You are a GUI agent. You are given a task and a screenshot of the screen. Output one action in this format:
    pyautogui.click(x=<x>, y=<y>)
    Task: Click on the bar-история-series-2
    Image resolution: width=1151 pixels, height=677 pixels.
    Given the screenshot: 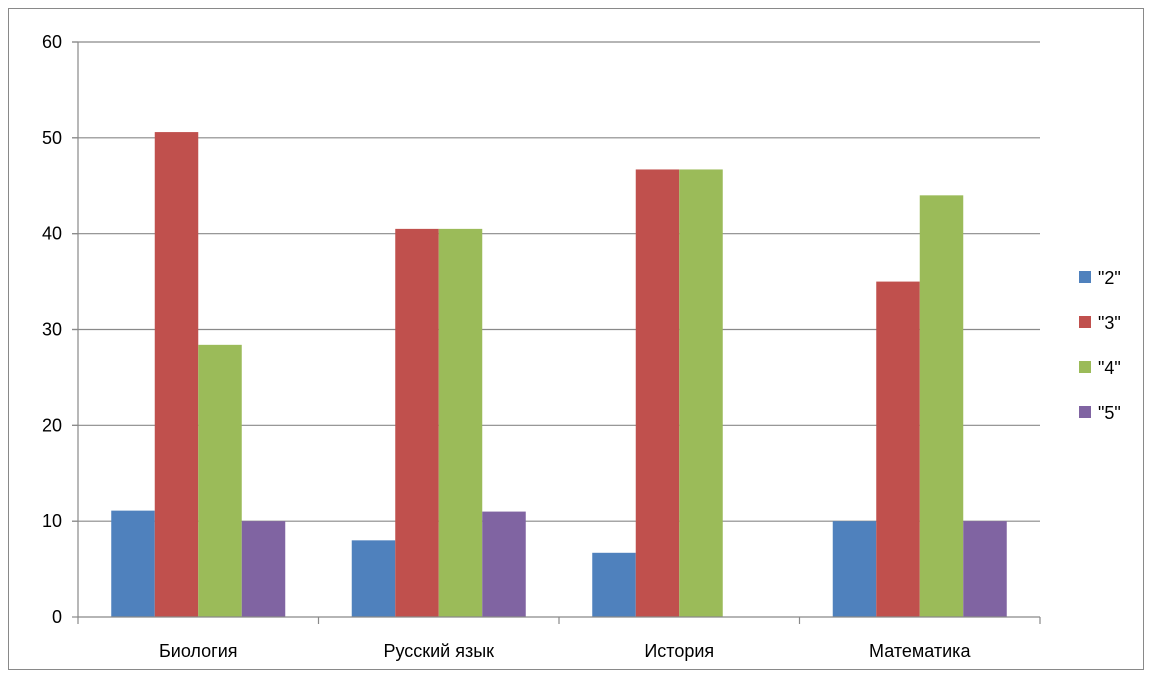 What is the action you would take?
    pyautogui.click(x=657, y=393)
    